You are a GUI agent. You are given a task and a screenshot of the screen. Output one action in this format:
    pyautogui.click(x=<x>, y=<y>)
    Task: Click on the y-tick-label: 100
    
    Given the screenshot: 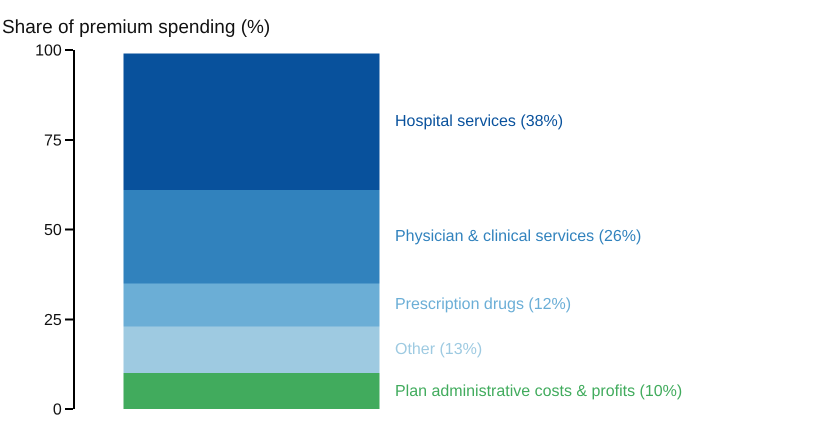 What is the action you would take?
    pyautogui.click(x=48, y=51)
    